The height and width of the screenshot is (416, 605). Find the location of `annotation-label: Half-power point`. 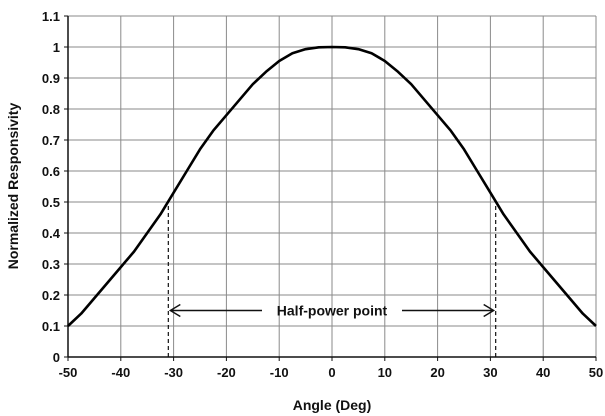

annotation-label: Half-power point is located at coordinates (332, 311).